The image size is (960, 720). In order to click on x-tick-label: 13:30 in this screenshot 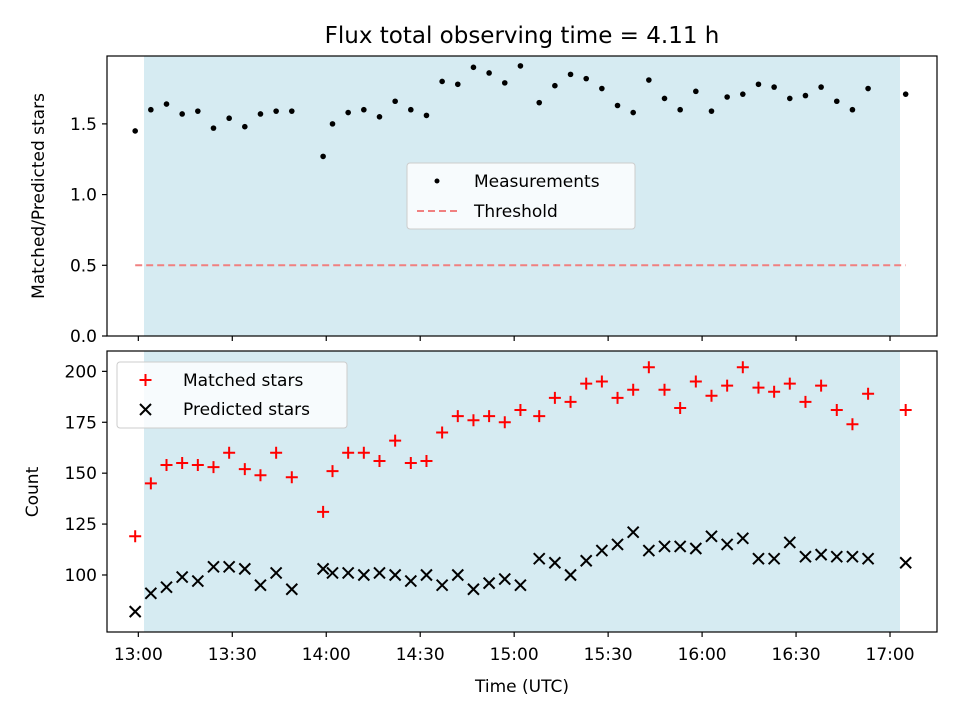, I will do `click(232, 655)`.